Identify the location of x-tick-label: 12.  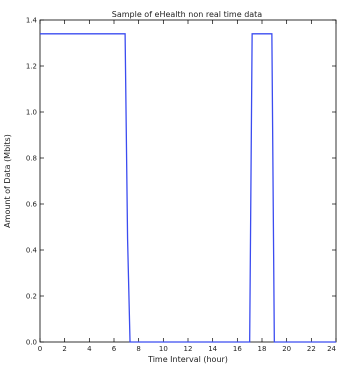
(188, 349).